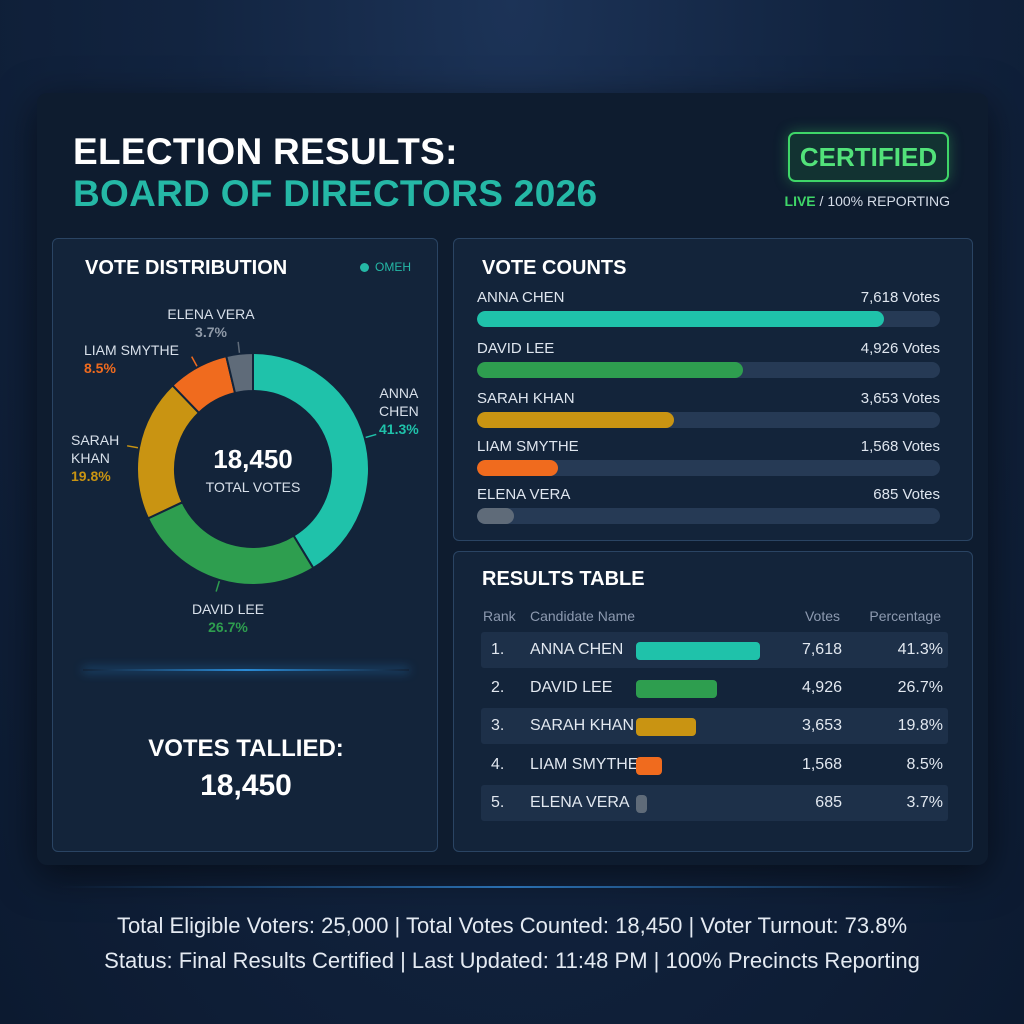 The image size is (1024, 1024). What do you see at coordinates (924, 764) in the screenshot?
I see `percentage-cell: 8.5%` at bounding box center [924, 764].